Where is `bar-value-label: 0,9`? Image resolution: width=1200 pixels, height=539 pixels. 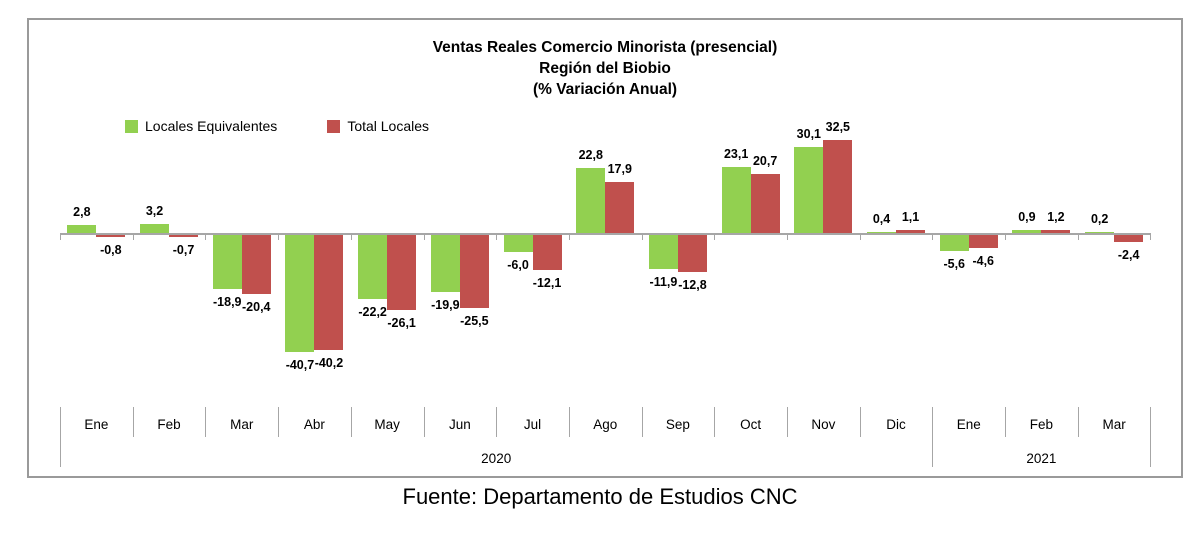
bar-value-label: 0,9 is located at coordinates (1027, 217).